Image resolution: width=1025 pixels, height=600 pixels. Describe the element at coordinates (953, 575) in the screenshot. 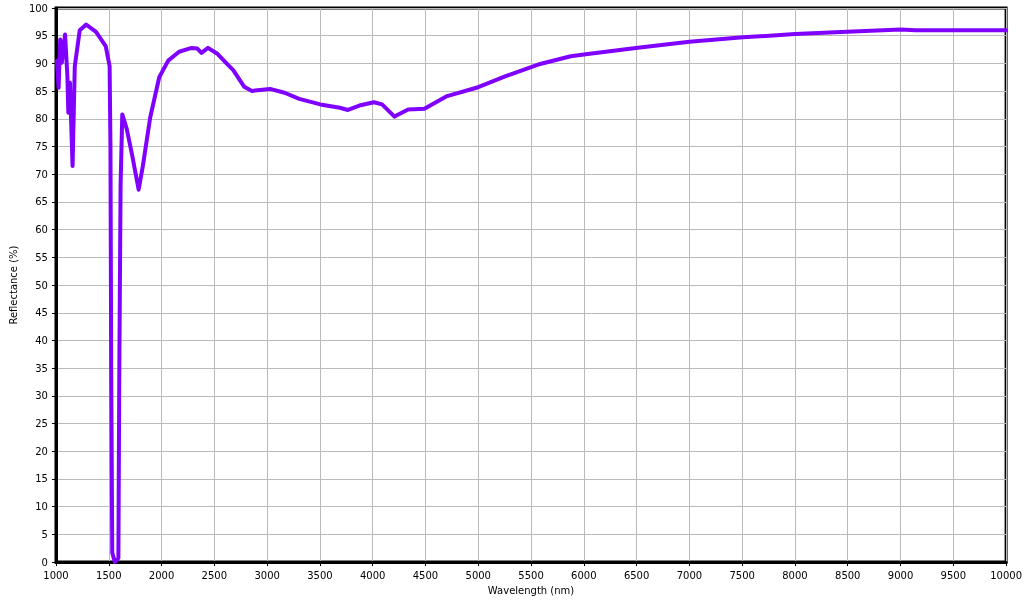

I see `x-tick-label: 9500` at that location.